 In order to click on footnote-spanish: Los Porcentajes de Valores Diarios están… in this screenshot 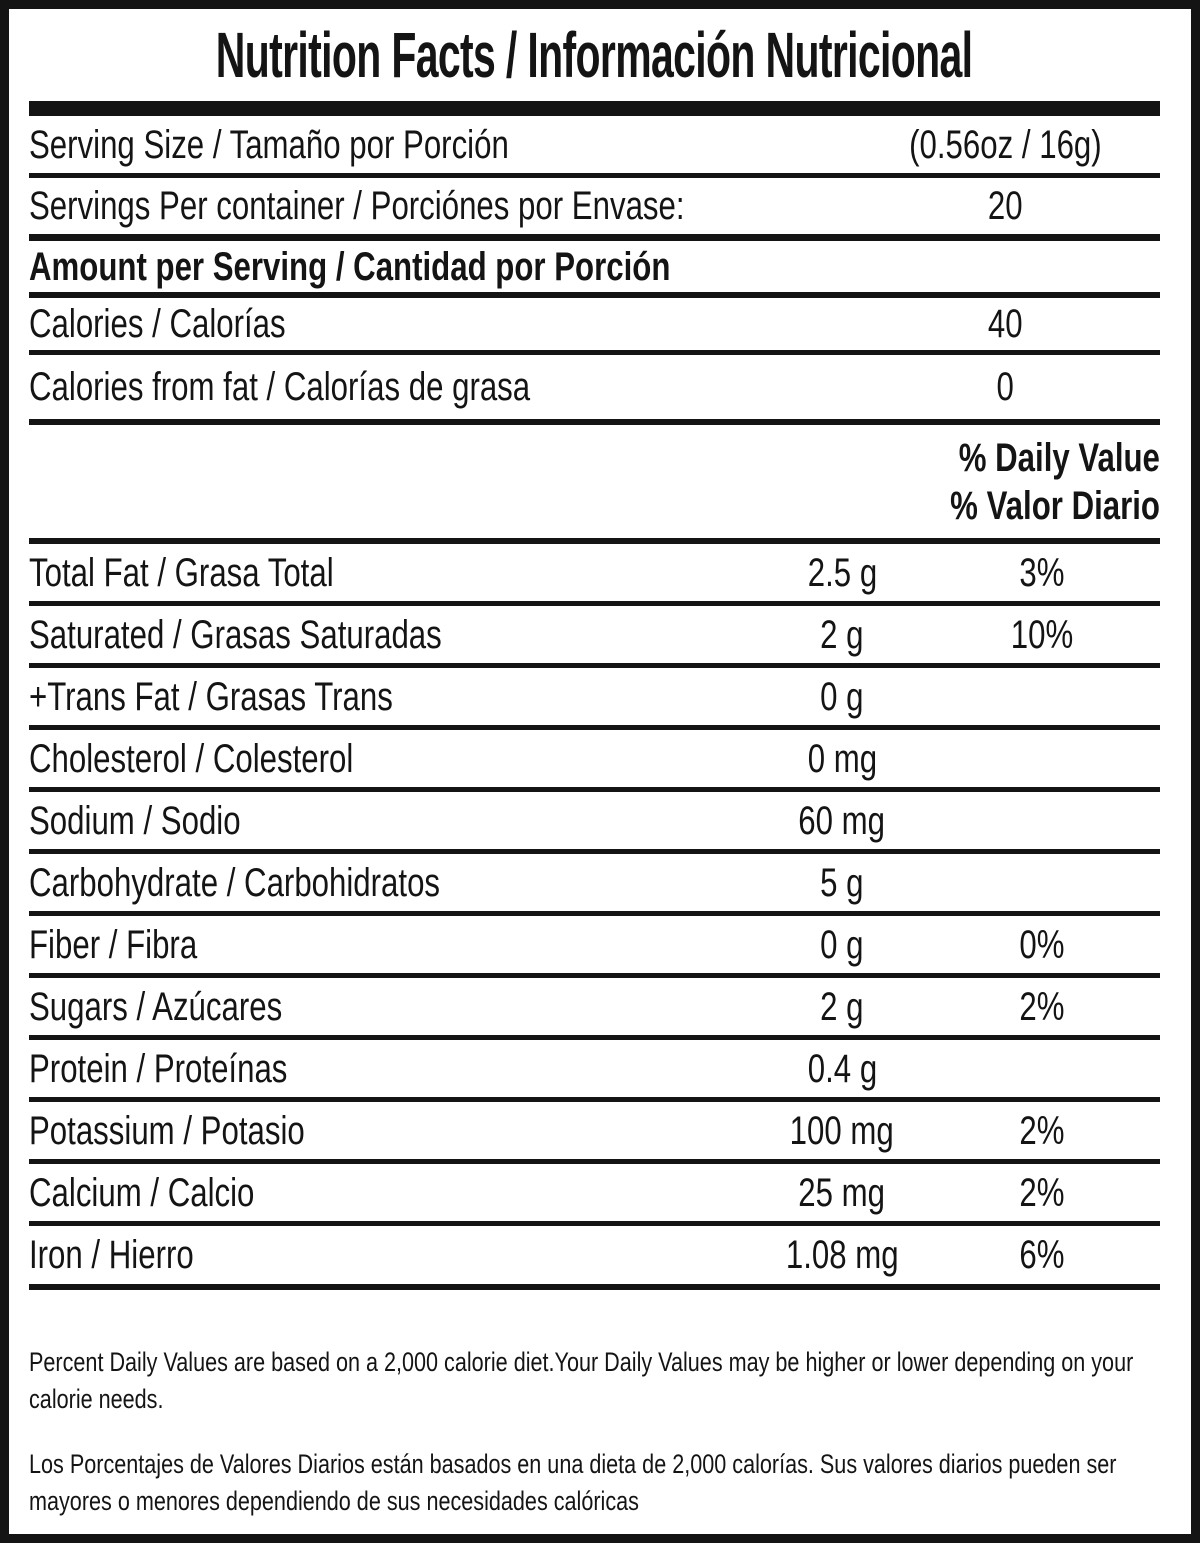, I will do `click(573, 1482)`.